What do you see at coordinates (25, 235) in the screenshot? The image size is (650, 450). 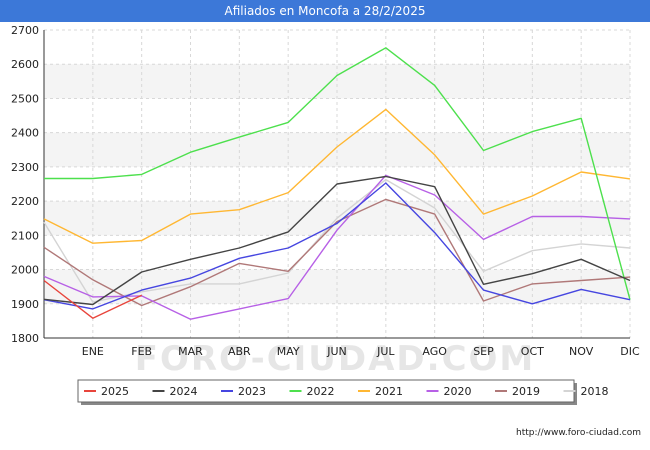 I see `y-tick-label: 2100` at bounding box center [25, 235].